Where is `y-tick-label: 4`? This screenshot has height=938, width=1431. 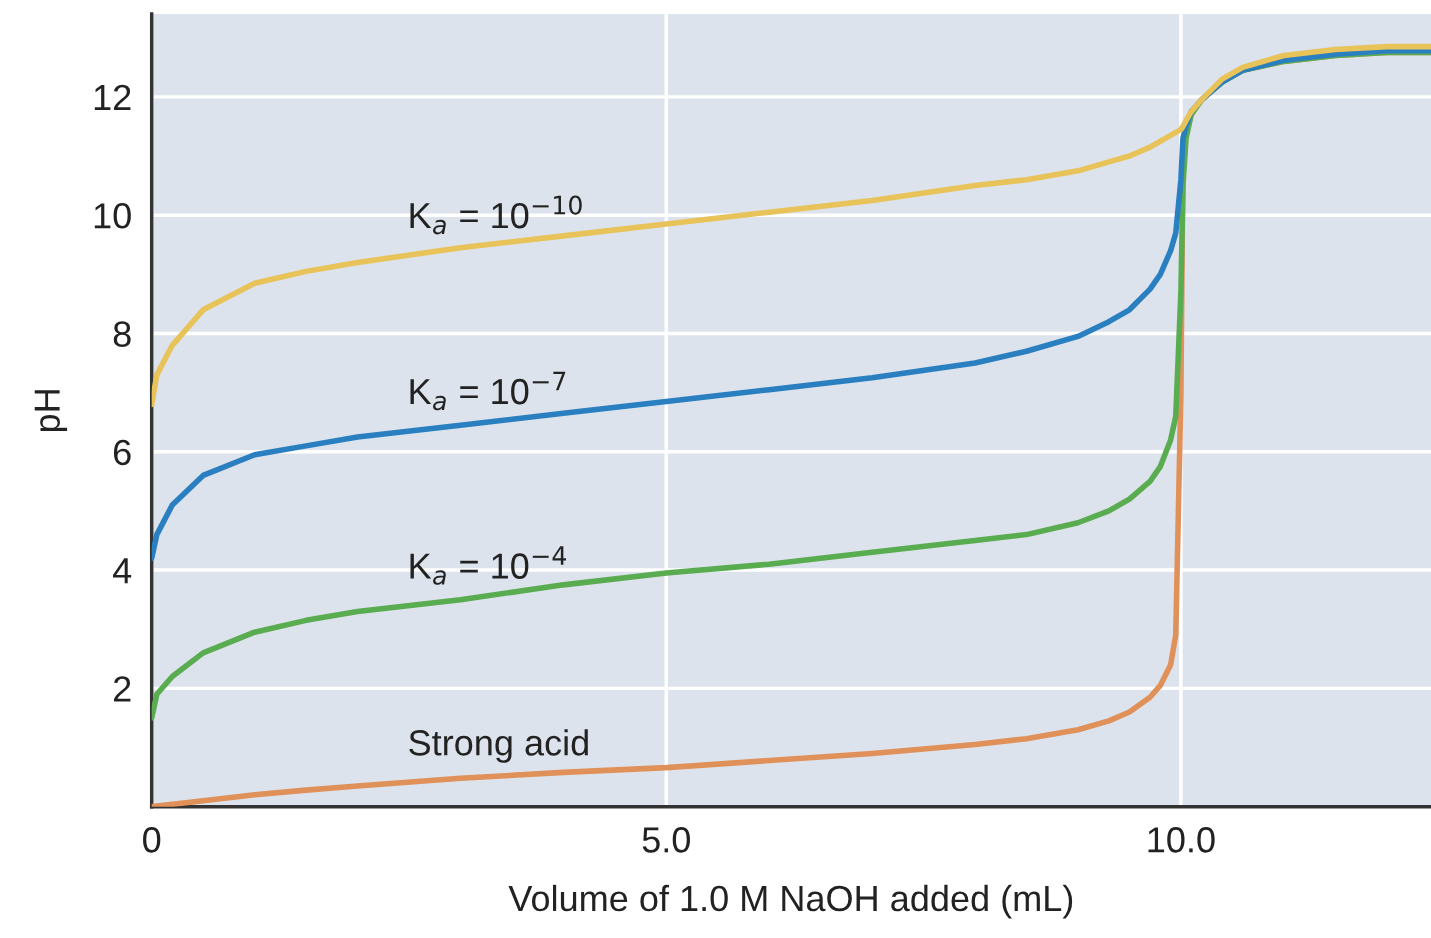
y-tick-label: 4 is located at coordinates (122, 571).